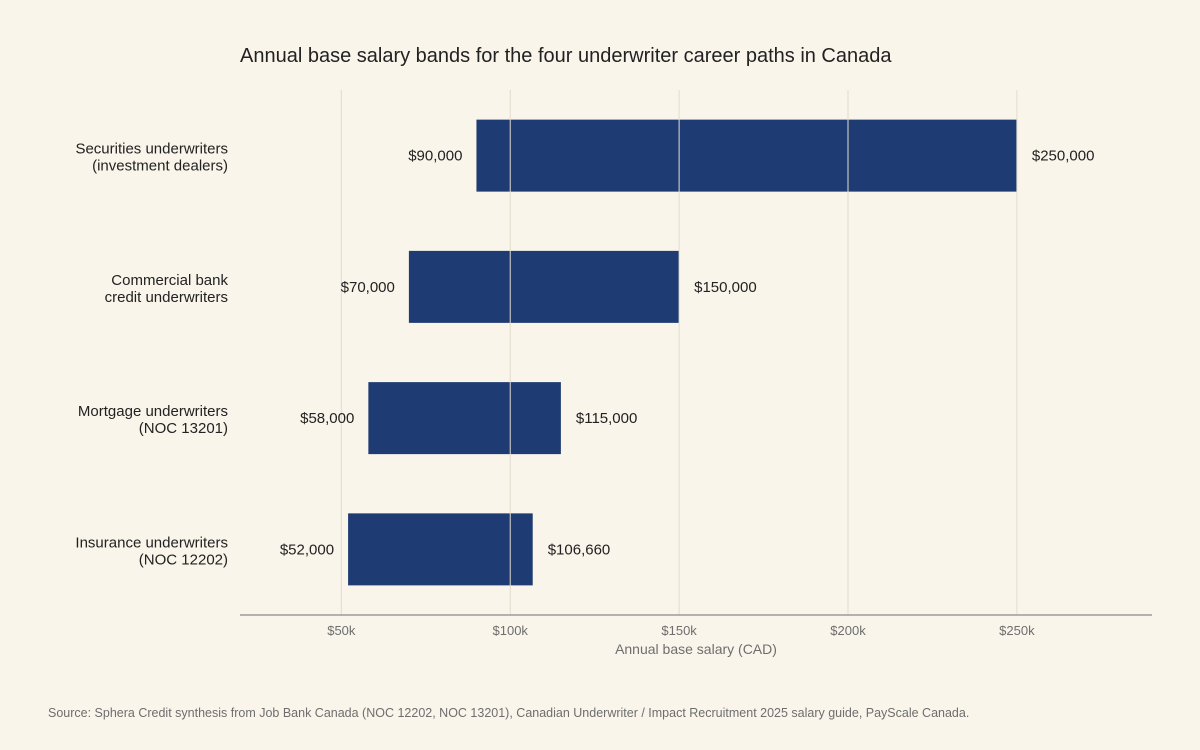 This screenshot has height=750, width=1200. Describe the element at coordinates (679, 630) in the screenshot. I see `x-tick-label: $150k` at that location.